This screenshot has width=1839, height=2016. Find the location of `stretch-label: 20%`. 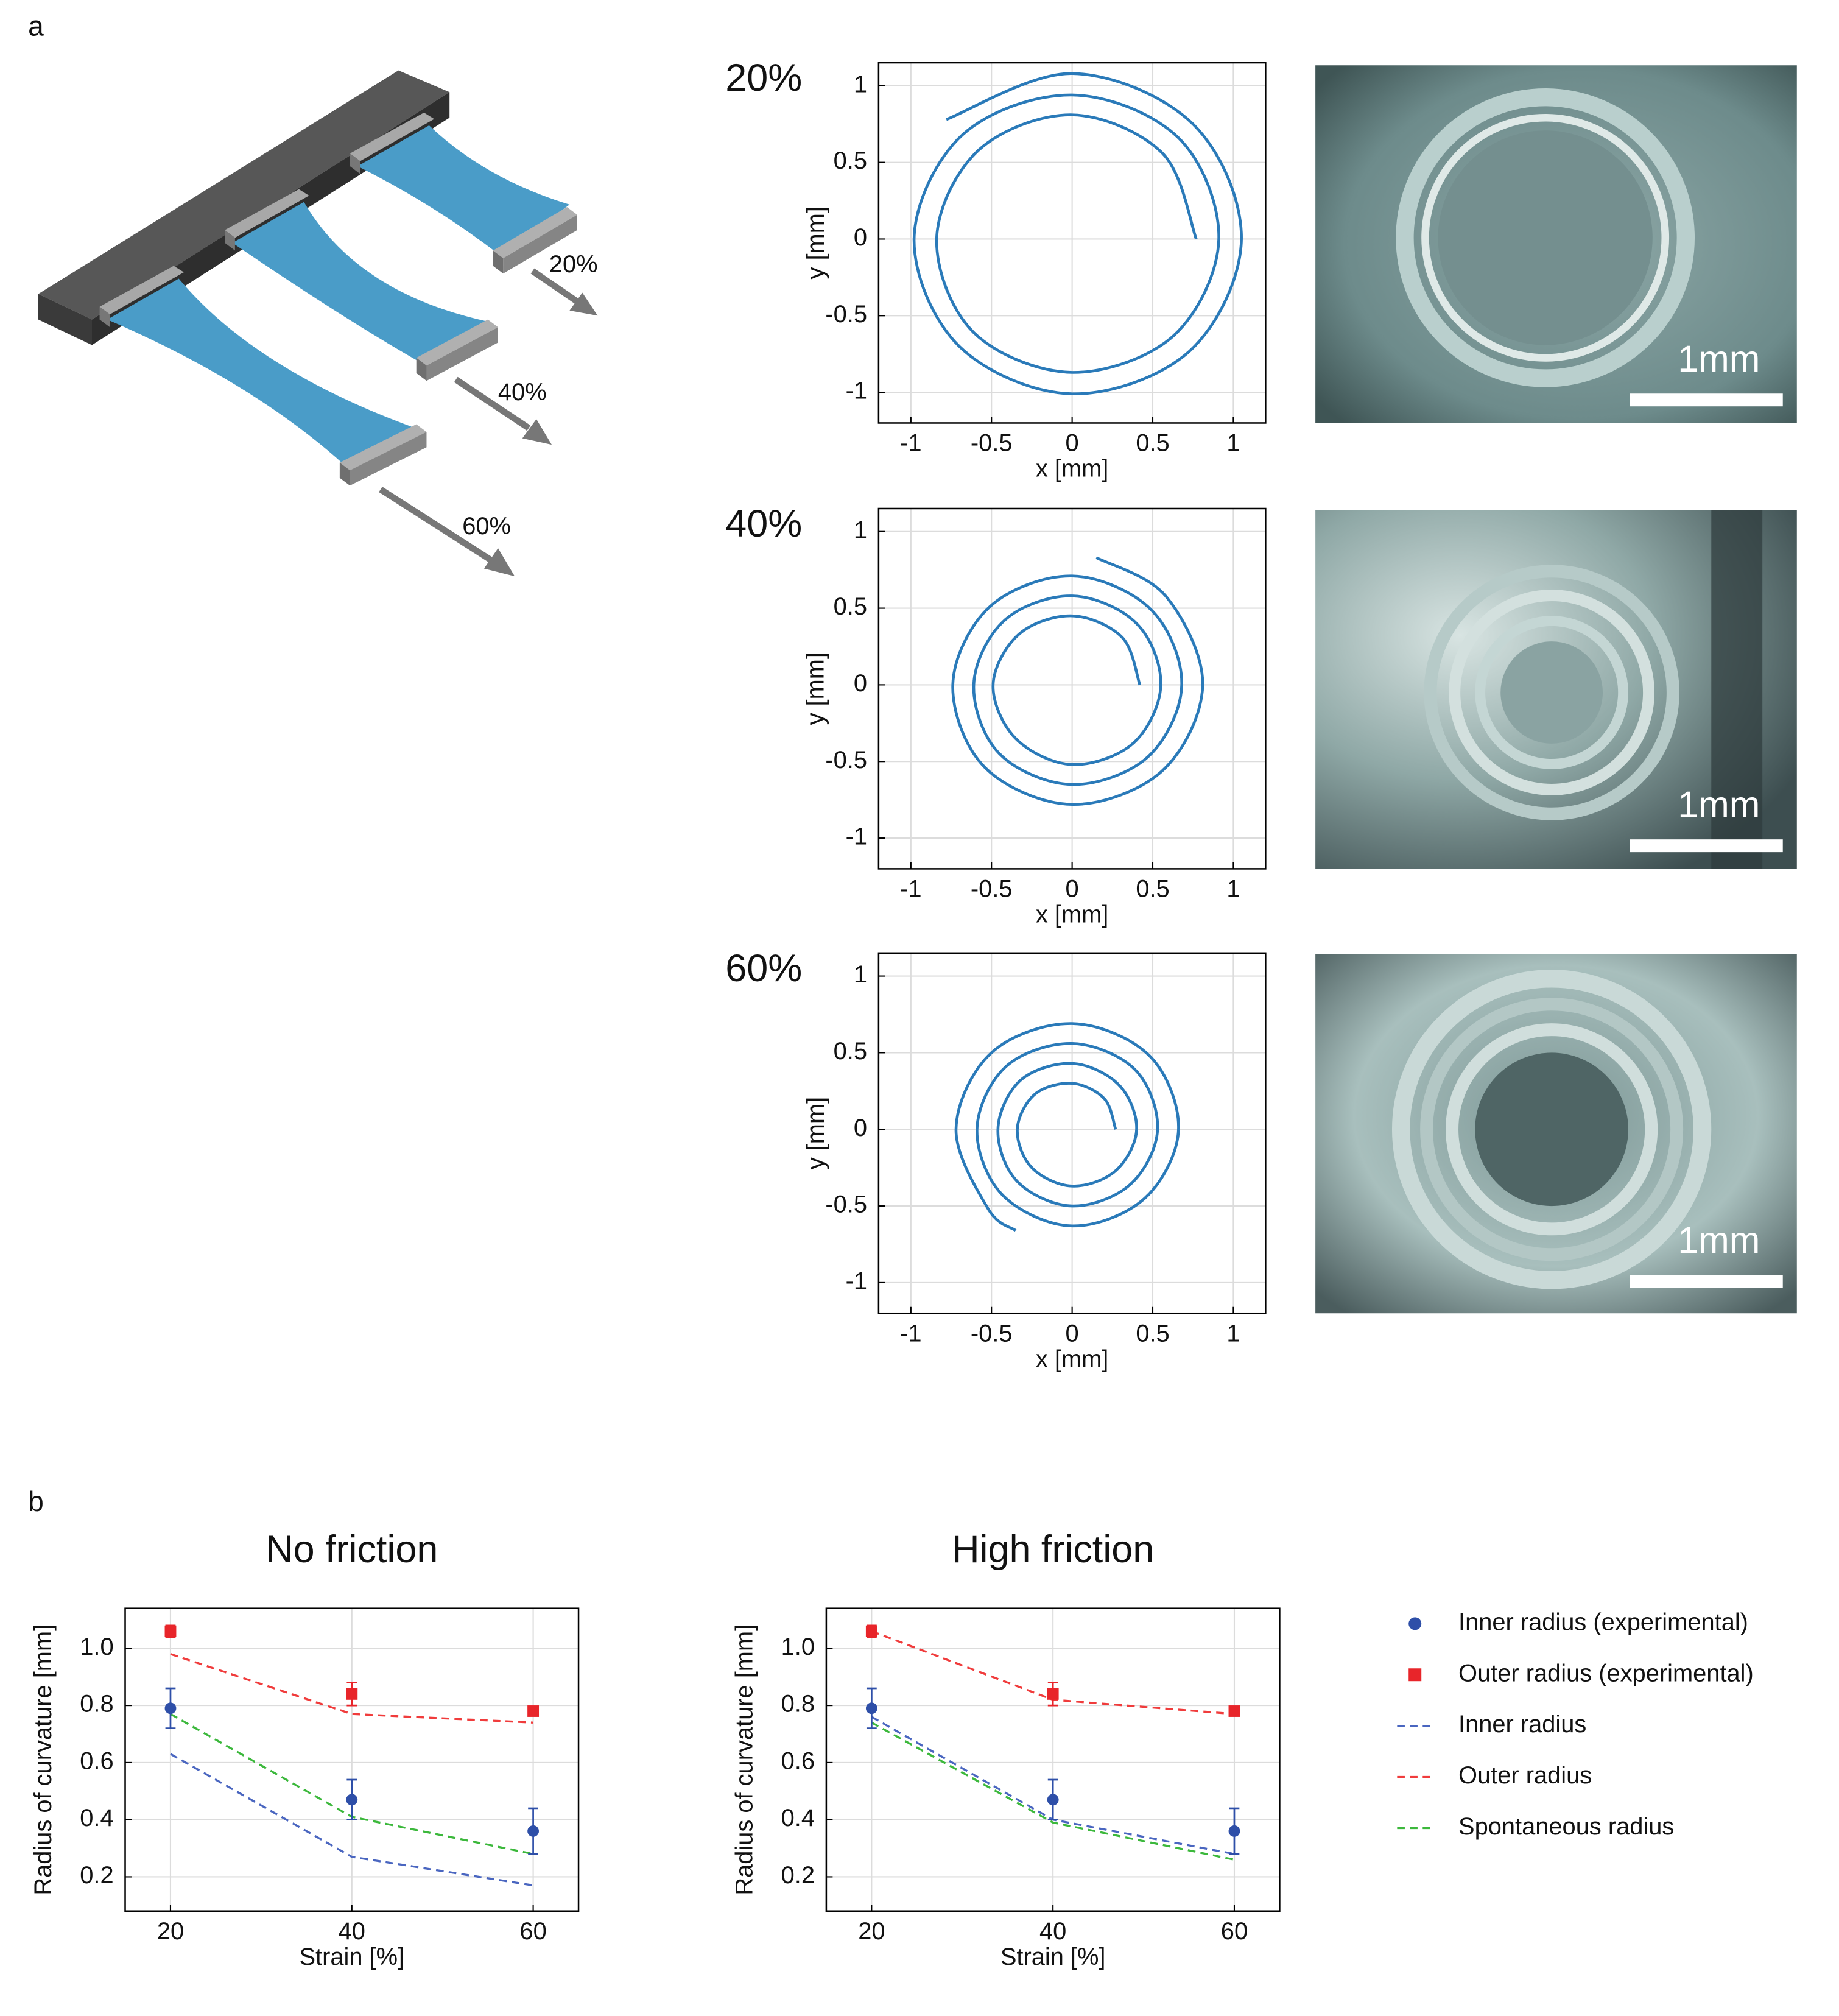

stretch-label: 20% is located at coordinates (573, 264).